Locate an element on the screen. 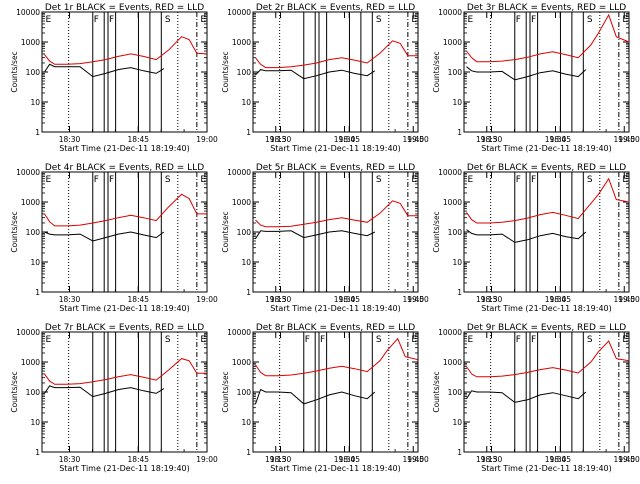 Image resolution: width=640 pixels, height=484 pixels. panel-title: Det 4r BLACK = Events, RED = LLD is located at coordinates (124, 168).